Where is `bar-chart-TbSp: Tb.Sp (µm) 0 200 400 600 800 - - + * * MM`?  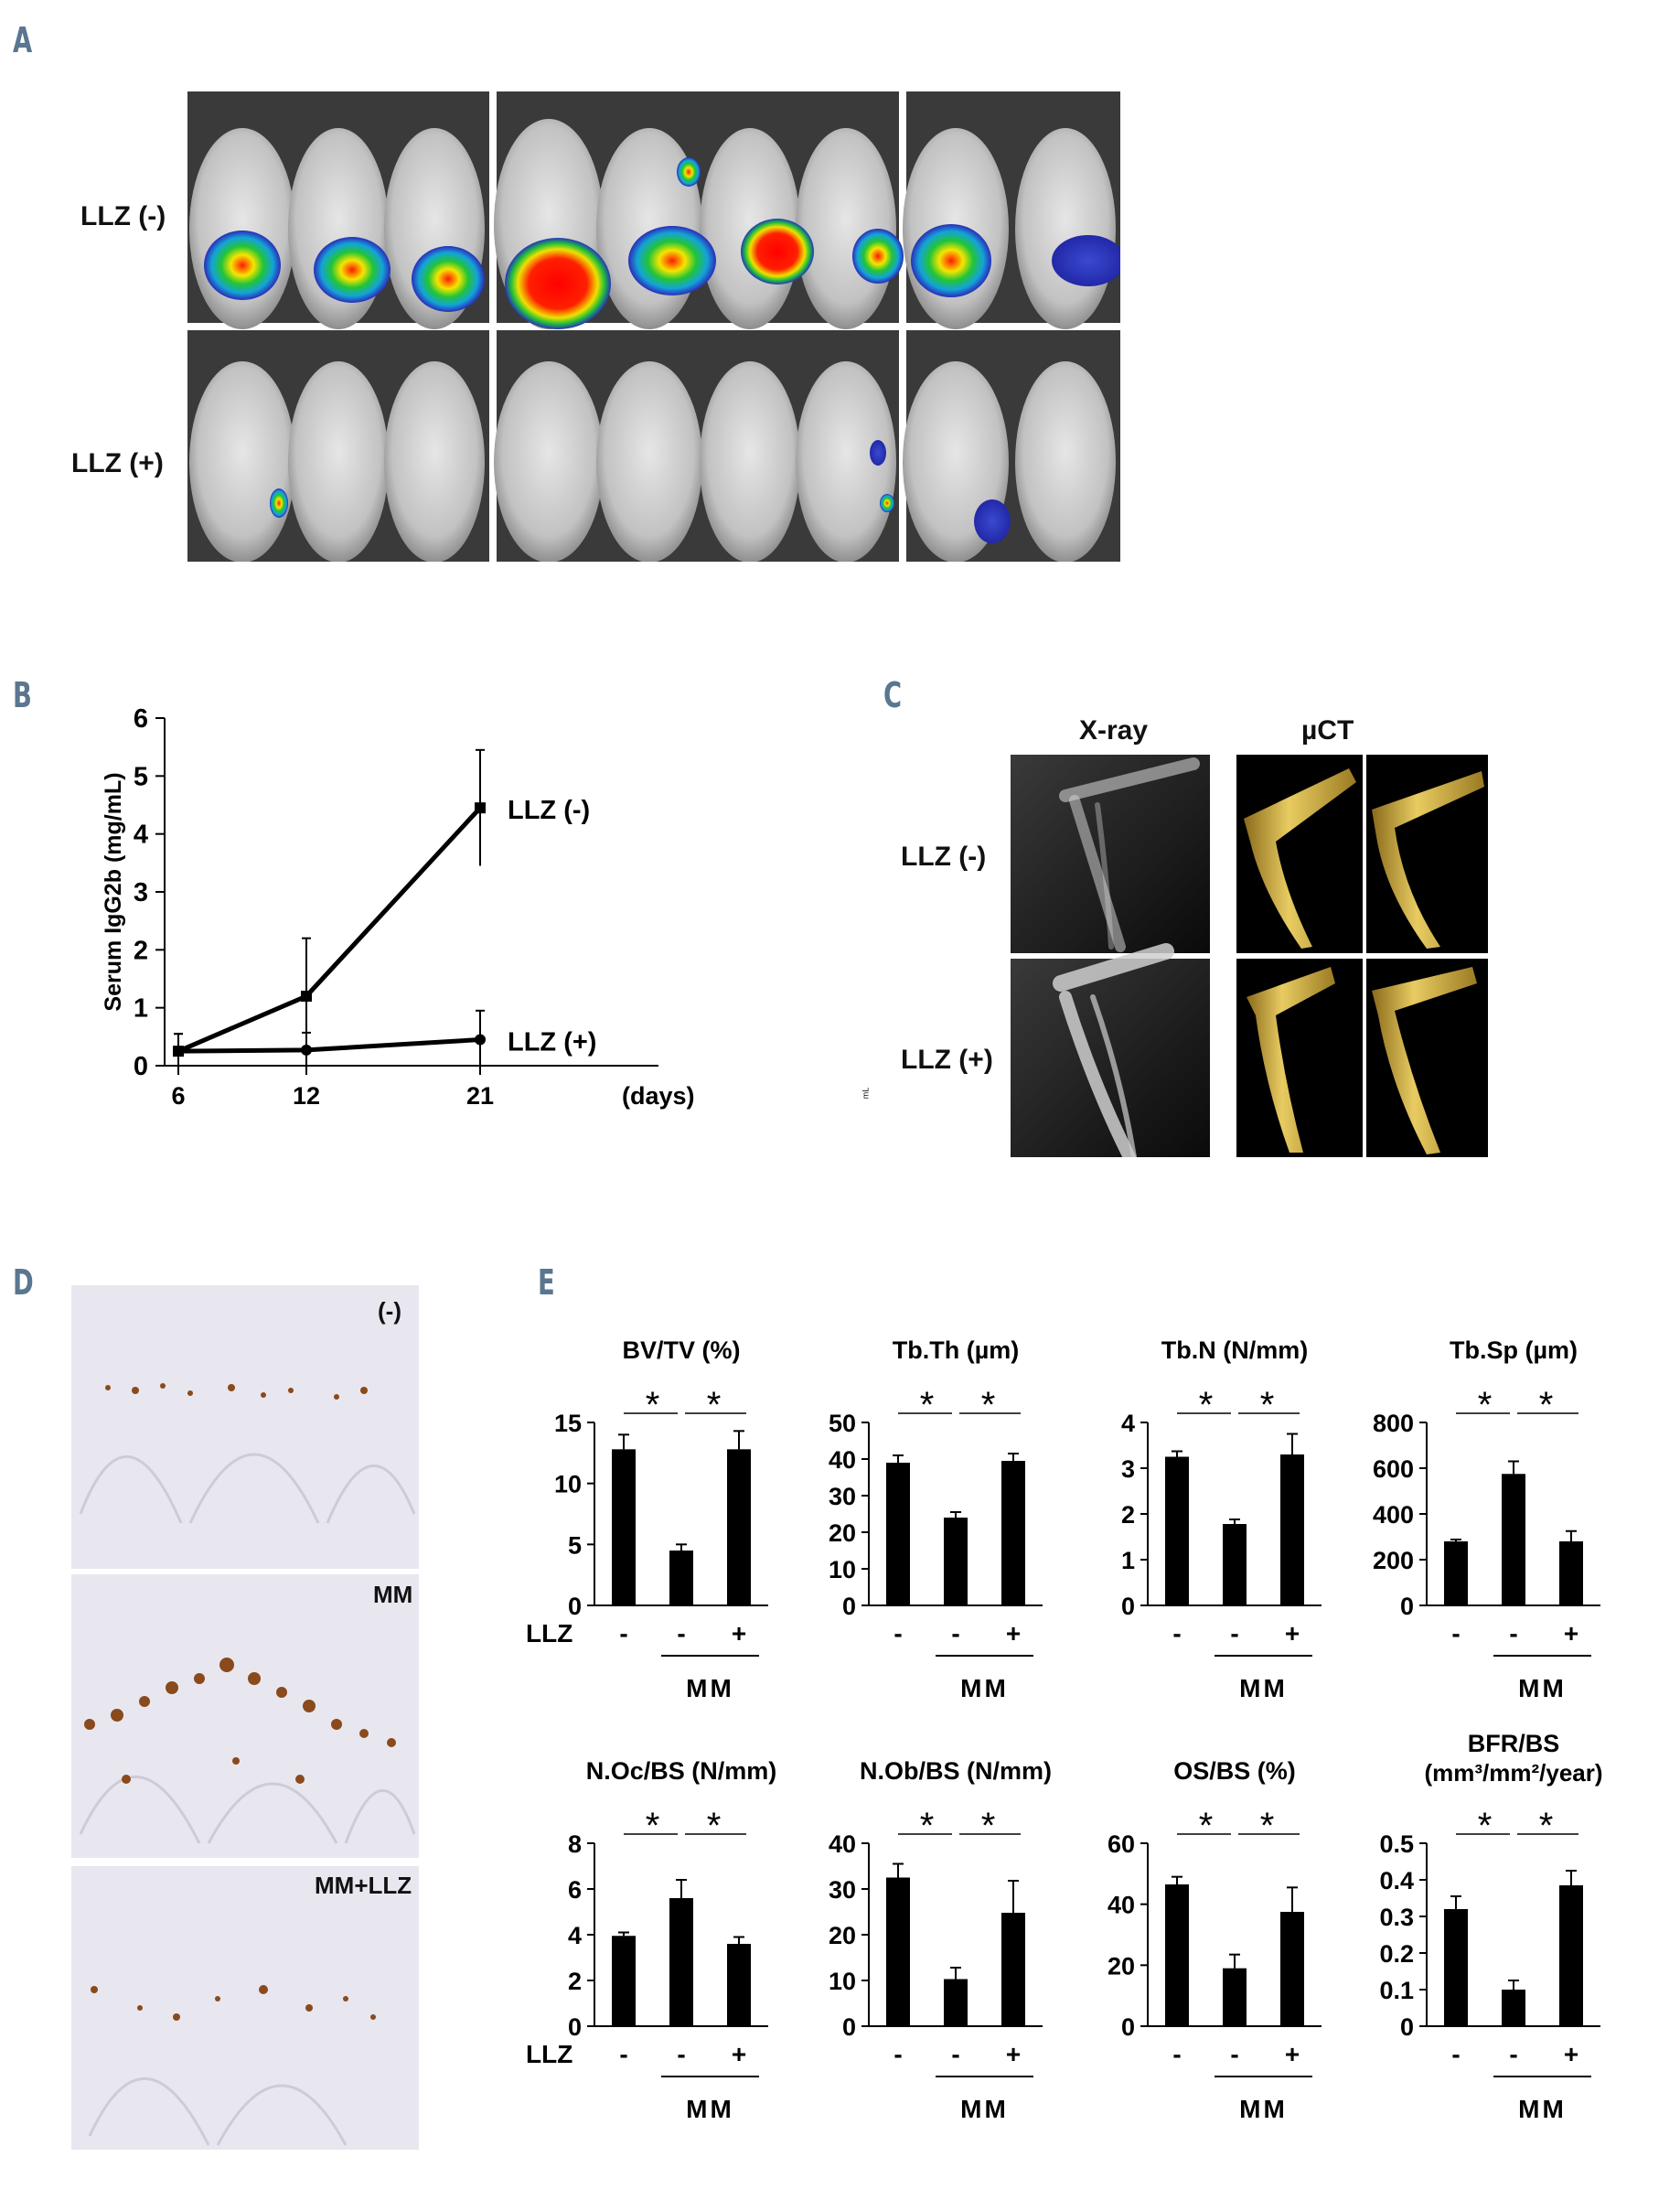 bar-chart-TbSp: Tb.Sp (µm) 0 200 400 600 800 - - + * * MM is located at coordinates (1486, 1519).